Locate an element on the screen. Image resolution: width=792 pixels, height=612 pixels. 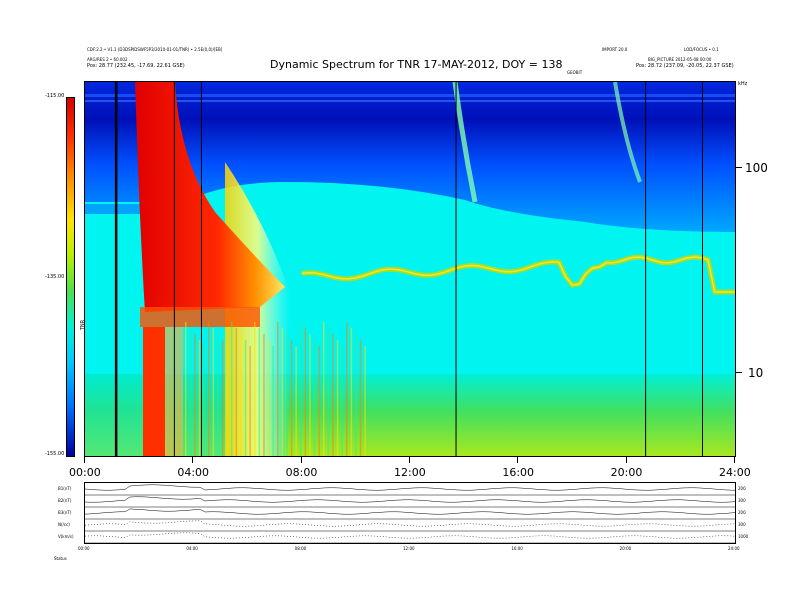
timeseries-row-label: N(/cc) is located at coordinates (64, 524).